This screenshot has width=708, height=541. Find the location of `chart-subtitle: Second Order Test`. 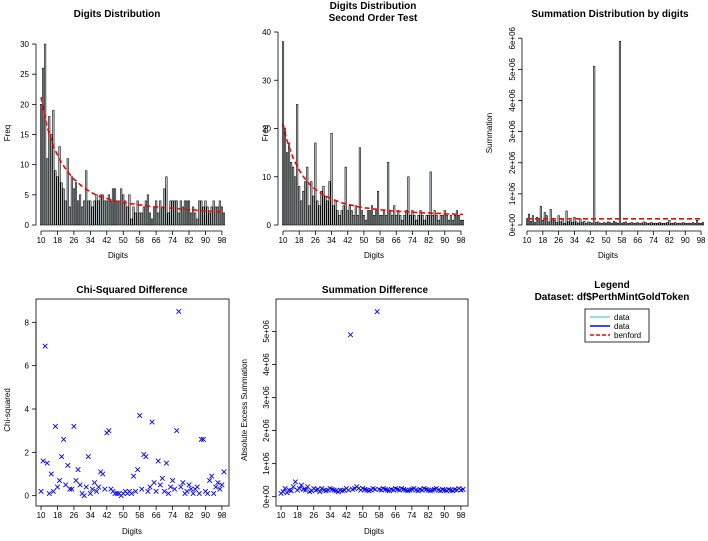

chart-subtitle: Second Order Test is located at coordinates (373, 18).